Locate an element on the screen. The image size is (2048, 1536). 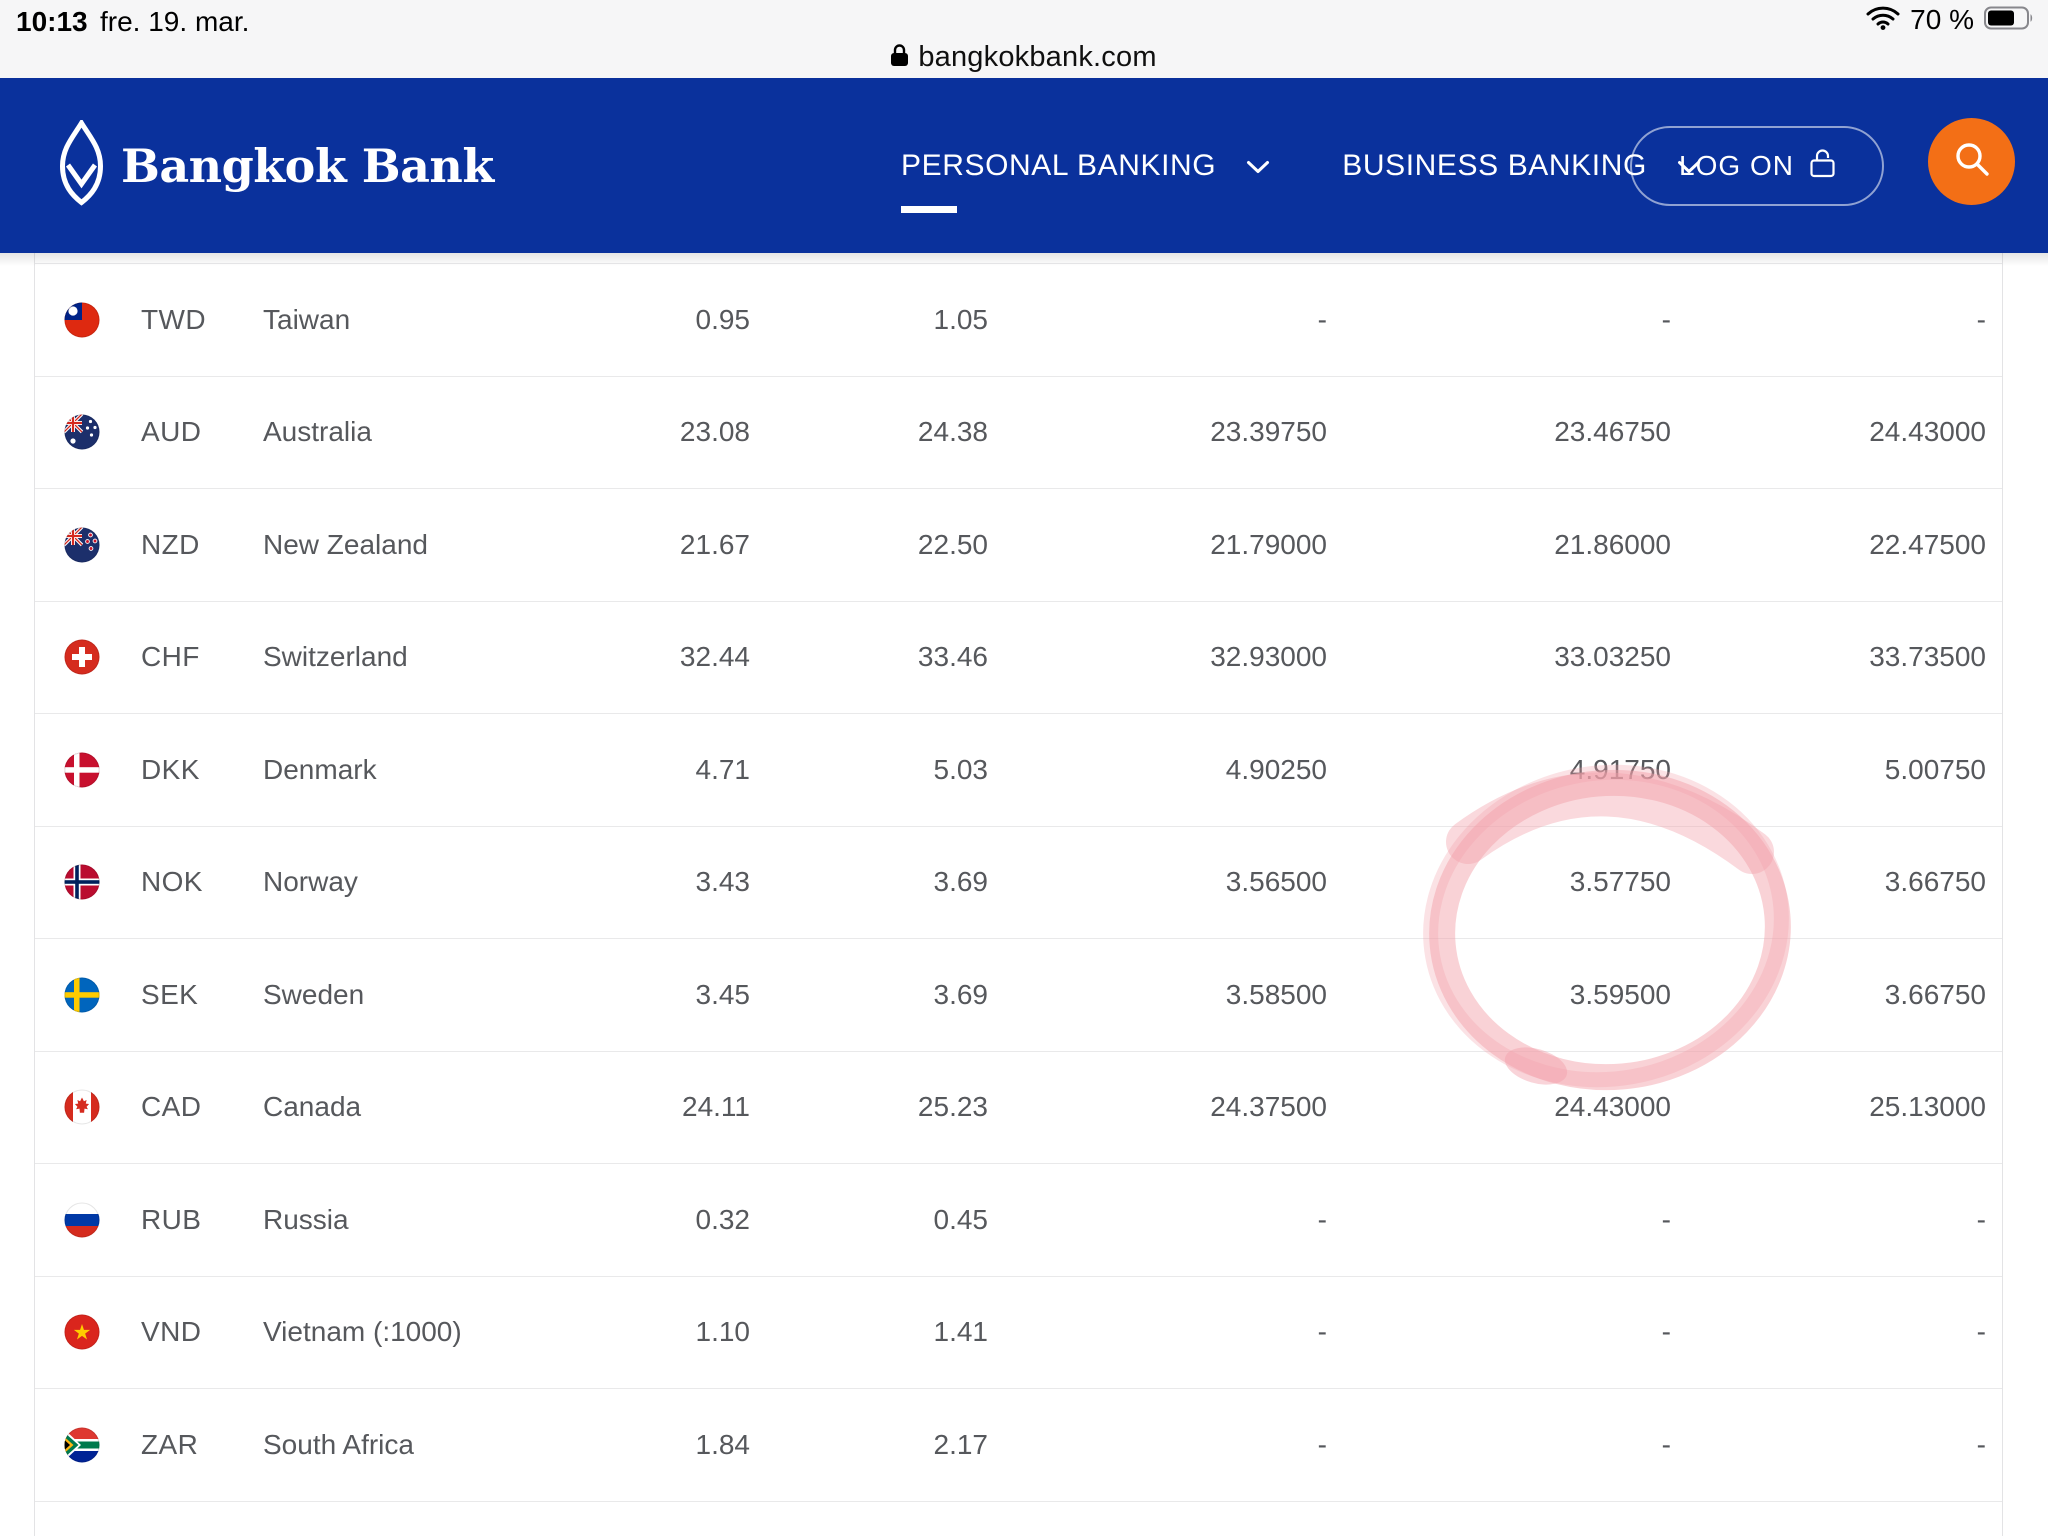
search-icon is located at coordinates (1972, 161).